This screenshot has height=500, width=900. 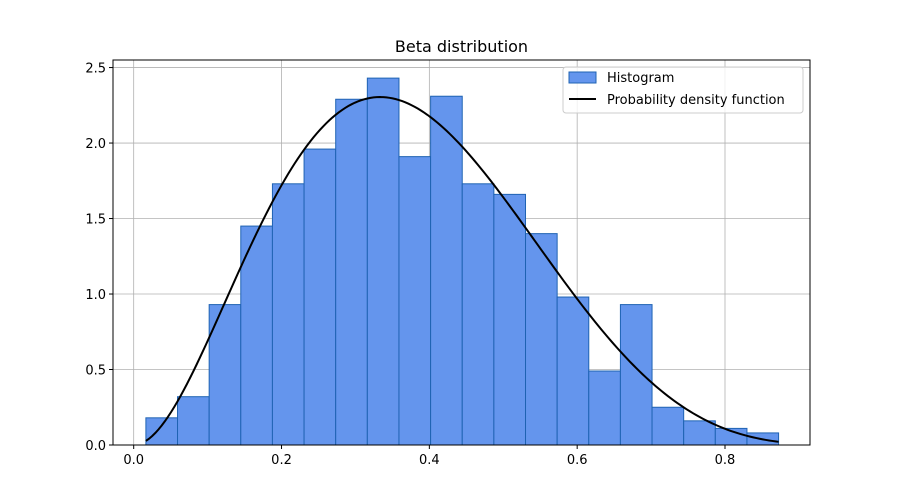 What do you see at coordinates (95, 69) in the screenshot?
I see `y-tick-label: 2.5` at bounding box center [95, 69].